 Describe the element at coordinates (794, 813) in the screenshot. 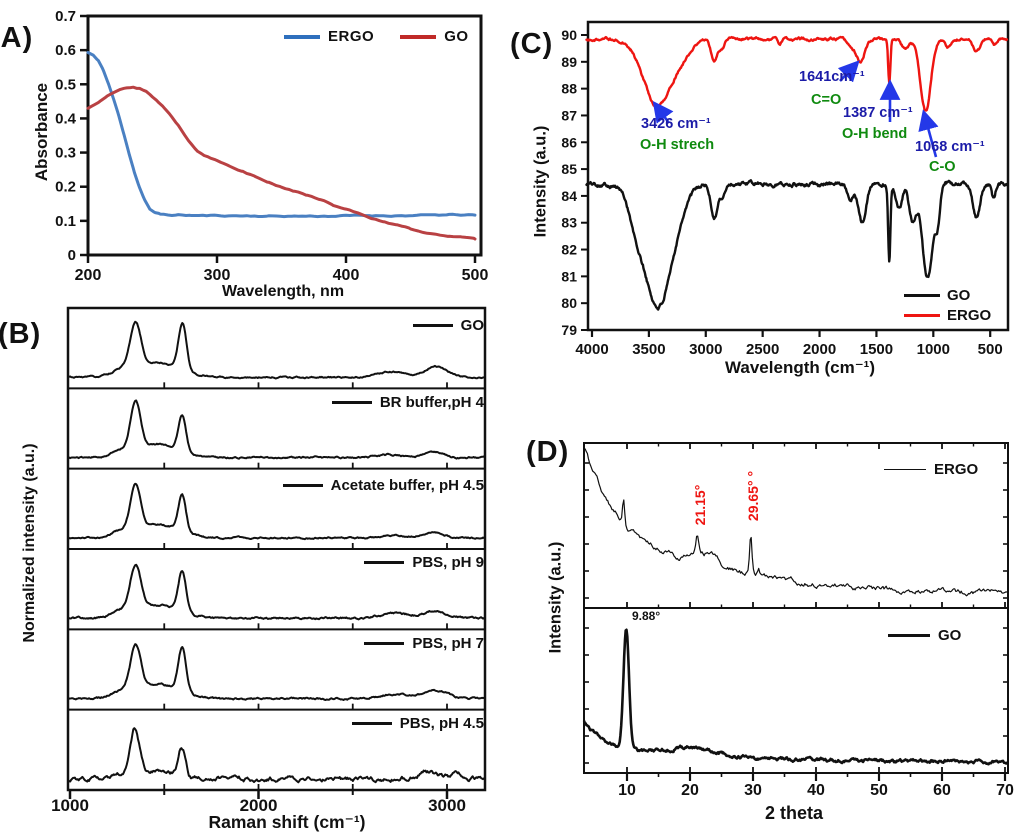

I see `d-x-axis-label: 2 theta` at that location.